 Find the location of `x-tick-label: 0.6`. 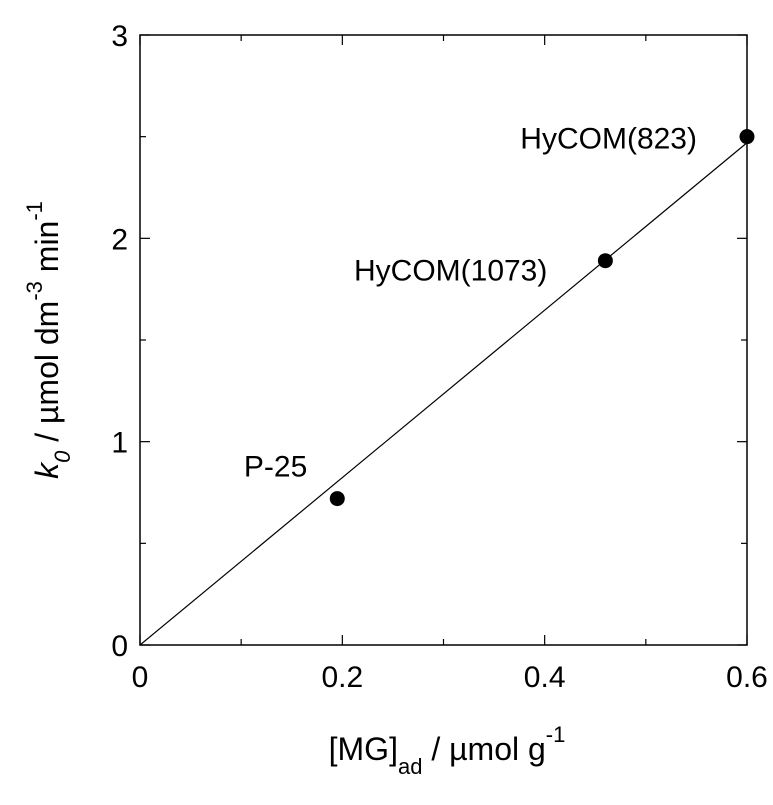

x-tick-label: 0.6 is located at coordinates (747, 677).